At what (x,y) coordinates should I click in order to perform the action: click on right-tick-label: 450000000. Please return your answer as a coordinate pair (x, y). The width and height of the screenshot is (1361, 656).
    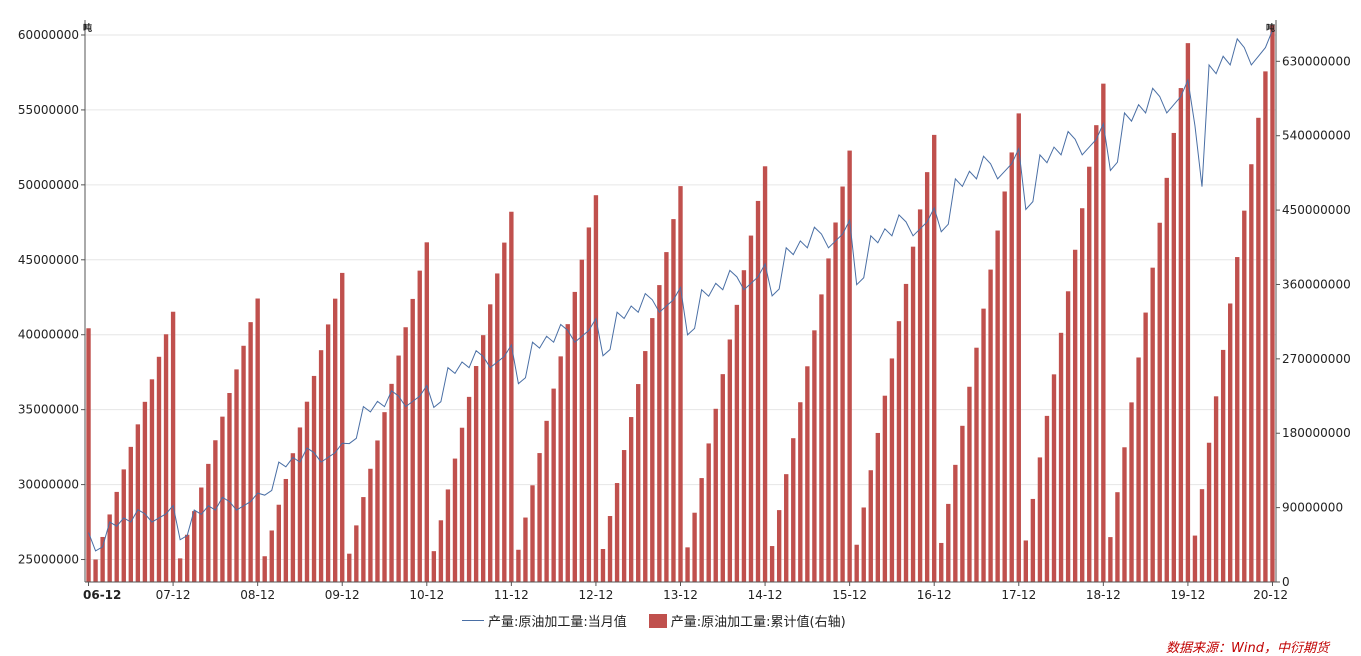
    Looking at the image, I should click on (1316, 210).